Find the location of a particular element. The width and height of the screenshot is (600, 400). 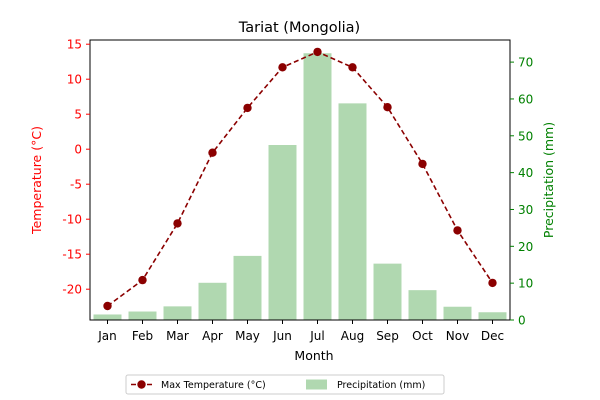

right-tick-label: 50 is located at coordinates (525, 136).